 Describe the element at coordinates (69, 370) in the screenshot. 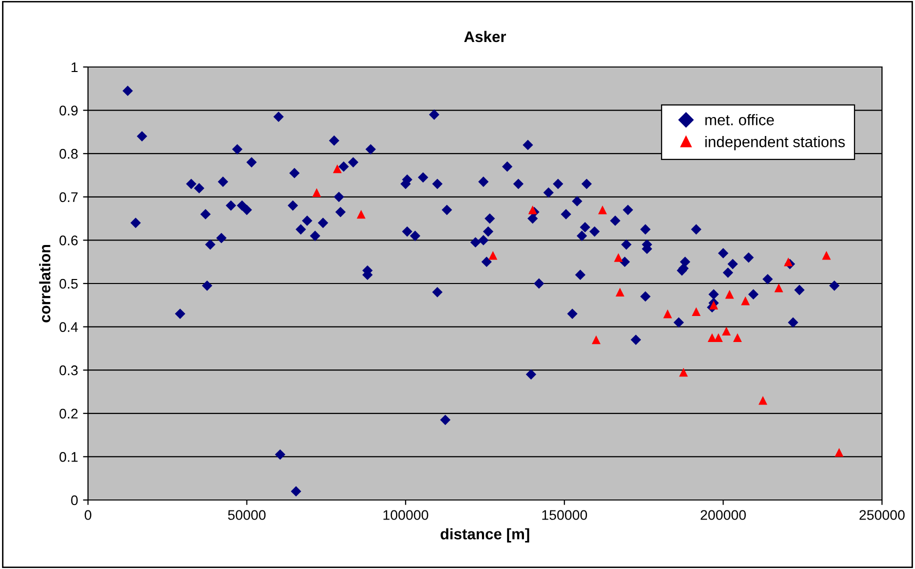

I see `y-tick-label: 0.3` at that location.